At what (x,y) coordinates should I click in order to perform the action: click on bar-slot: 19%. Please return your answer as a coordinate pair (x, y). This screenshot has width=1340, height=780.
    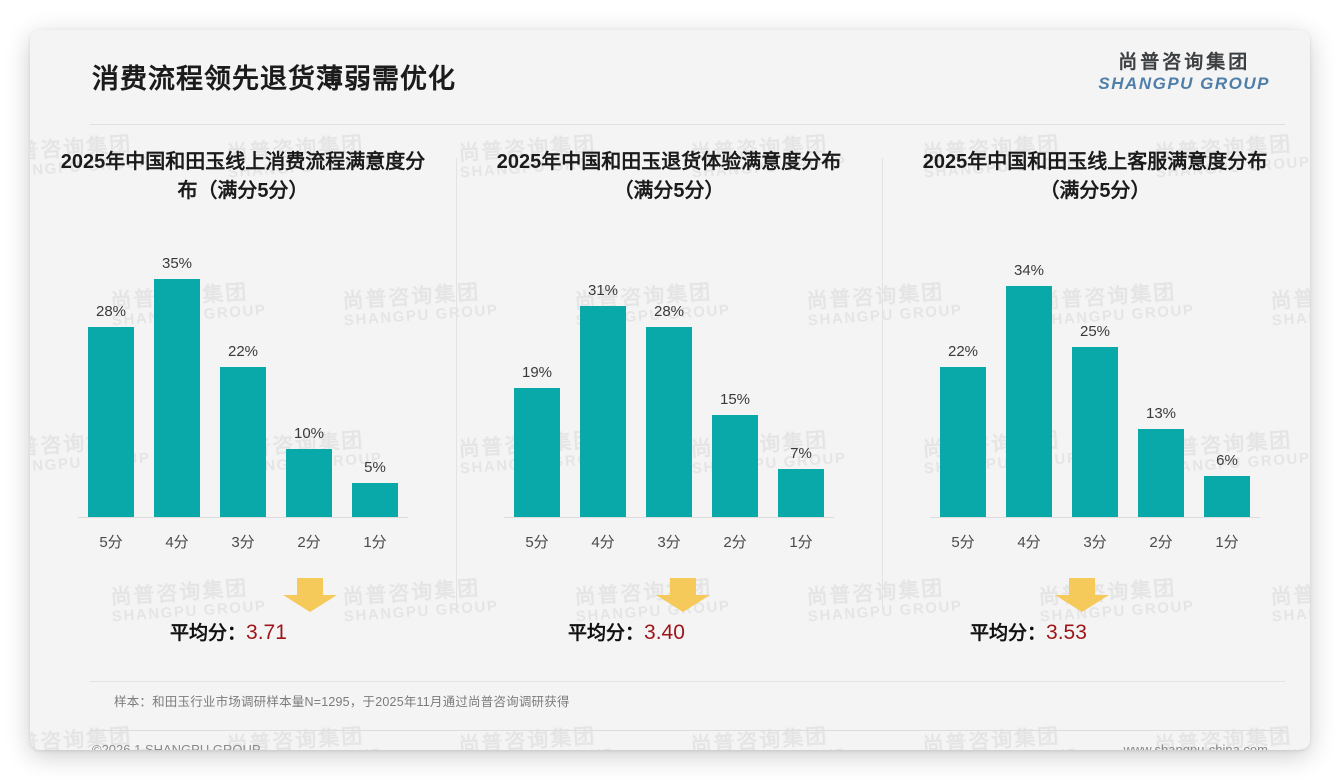
    Looking at the image, I should click on (537, 381).